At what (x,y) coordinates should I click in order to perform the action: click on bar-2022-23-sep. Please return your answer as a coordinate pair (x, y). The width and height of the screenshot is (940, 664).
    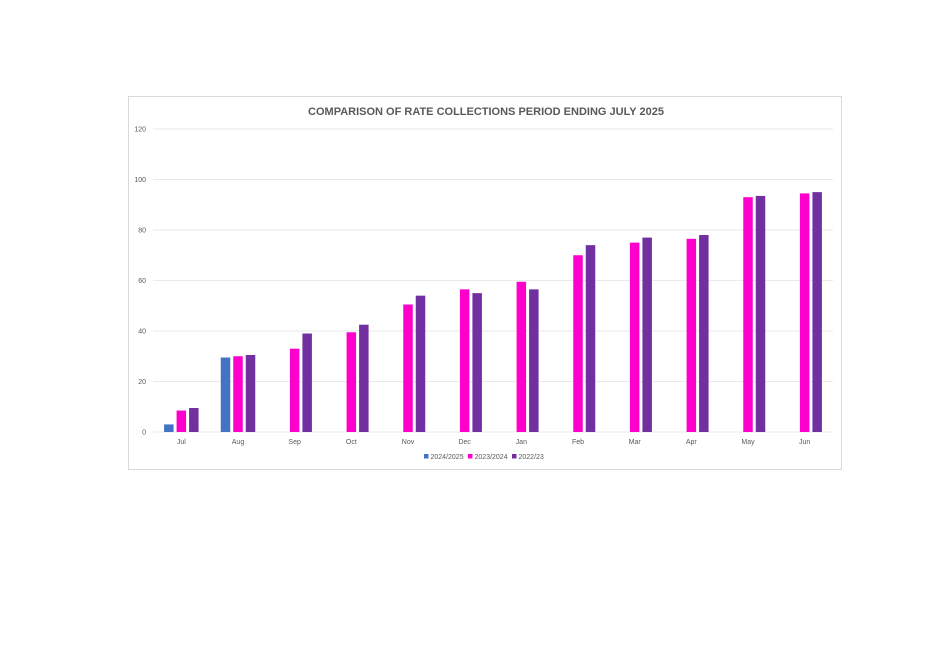
    Looking at the image, I should click on (307, 382).